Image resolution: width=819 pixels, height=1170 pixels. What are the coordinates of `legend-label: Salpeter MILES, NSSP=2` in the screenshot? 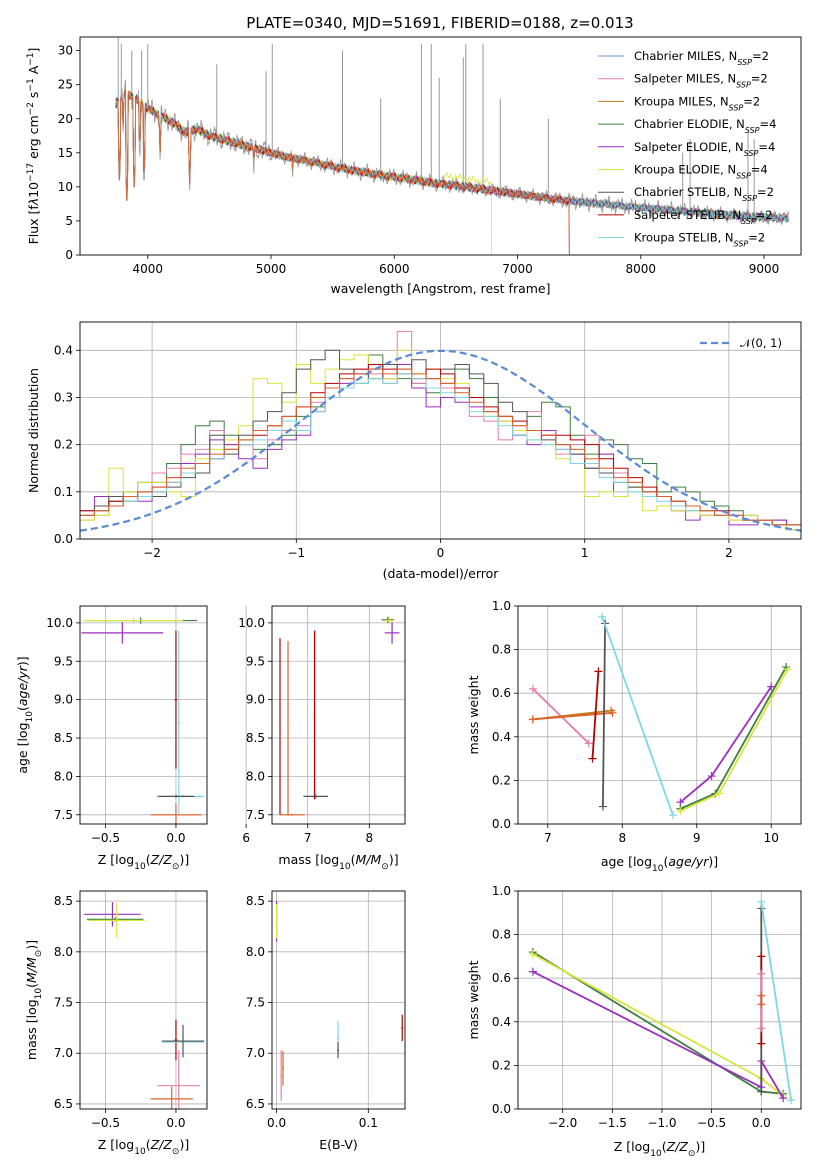 It's located at (701, 81).